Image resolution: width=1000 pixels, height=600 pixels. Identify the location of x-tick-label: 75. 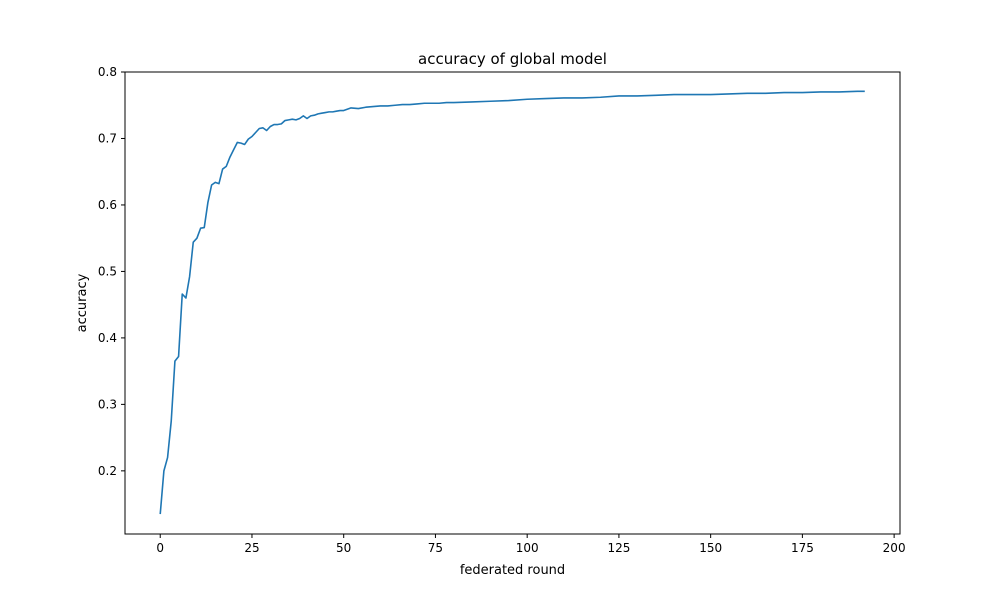
(435, 548).